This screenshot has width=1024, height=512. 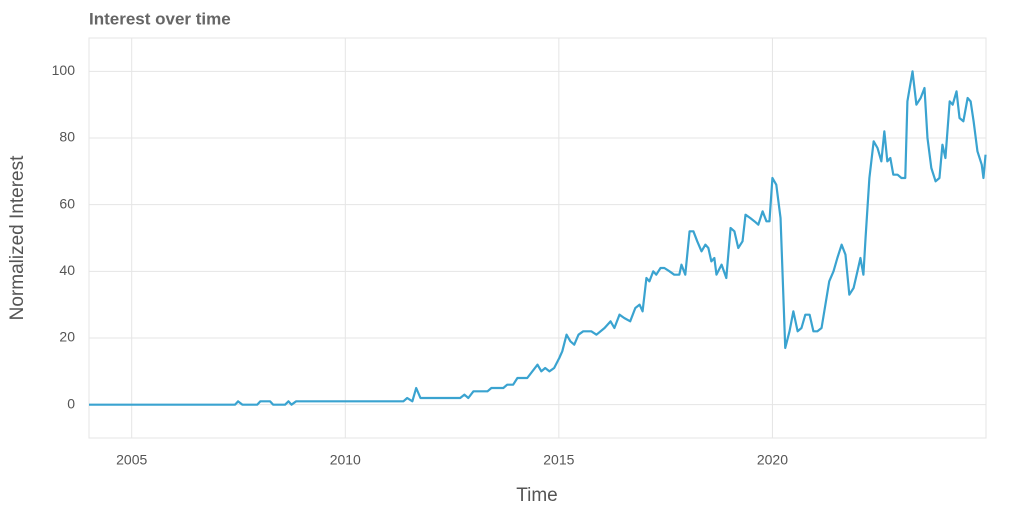 What do you see at coordinates (772, 460) in the screenshot?
I see `x-tick-label: 2020` at bounding box center [772, 460].